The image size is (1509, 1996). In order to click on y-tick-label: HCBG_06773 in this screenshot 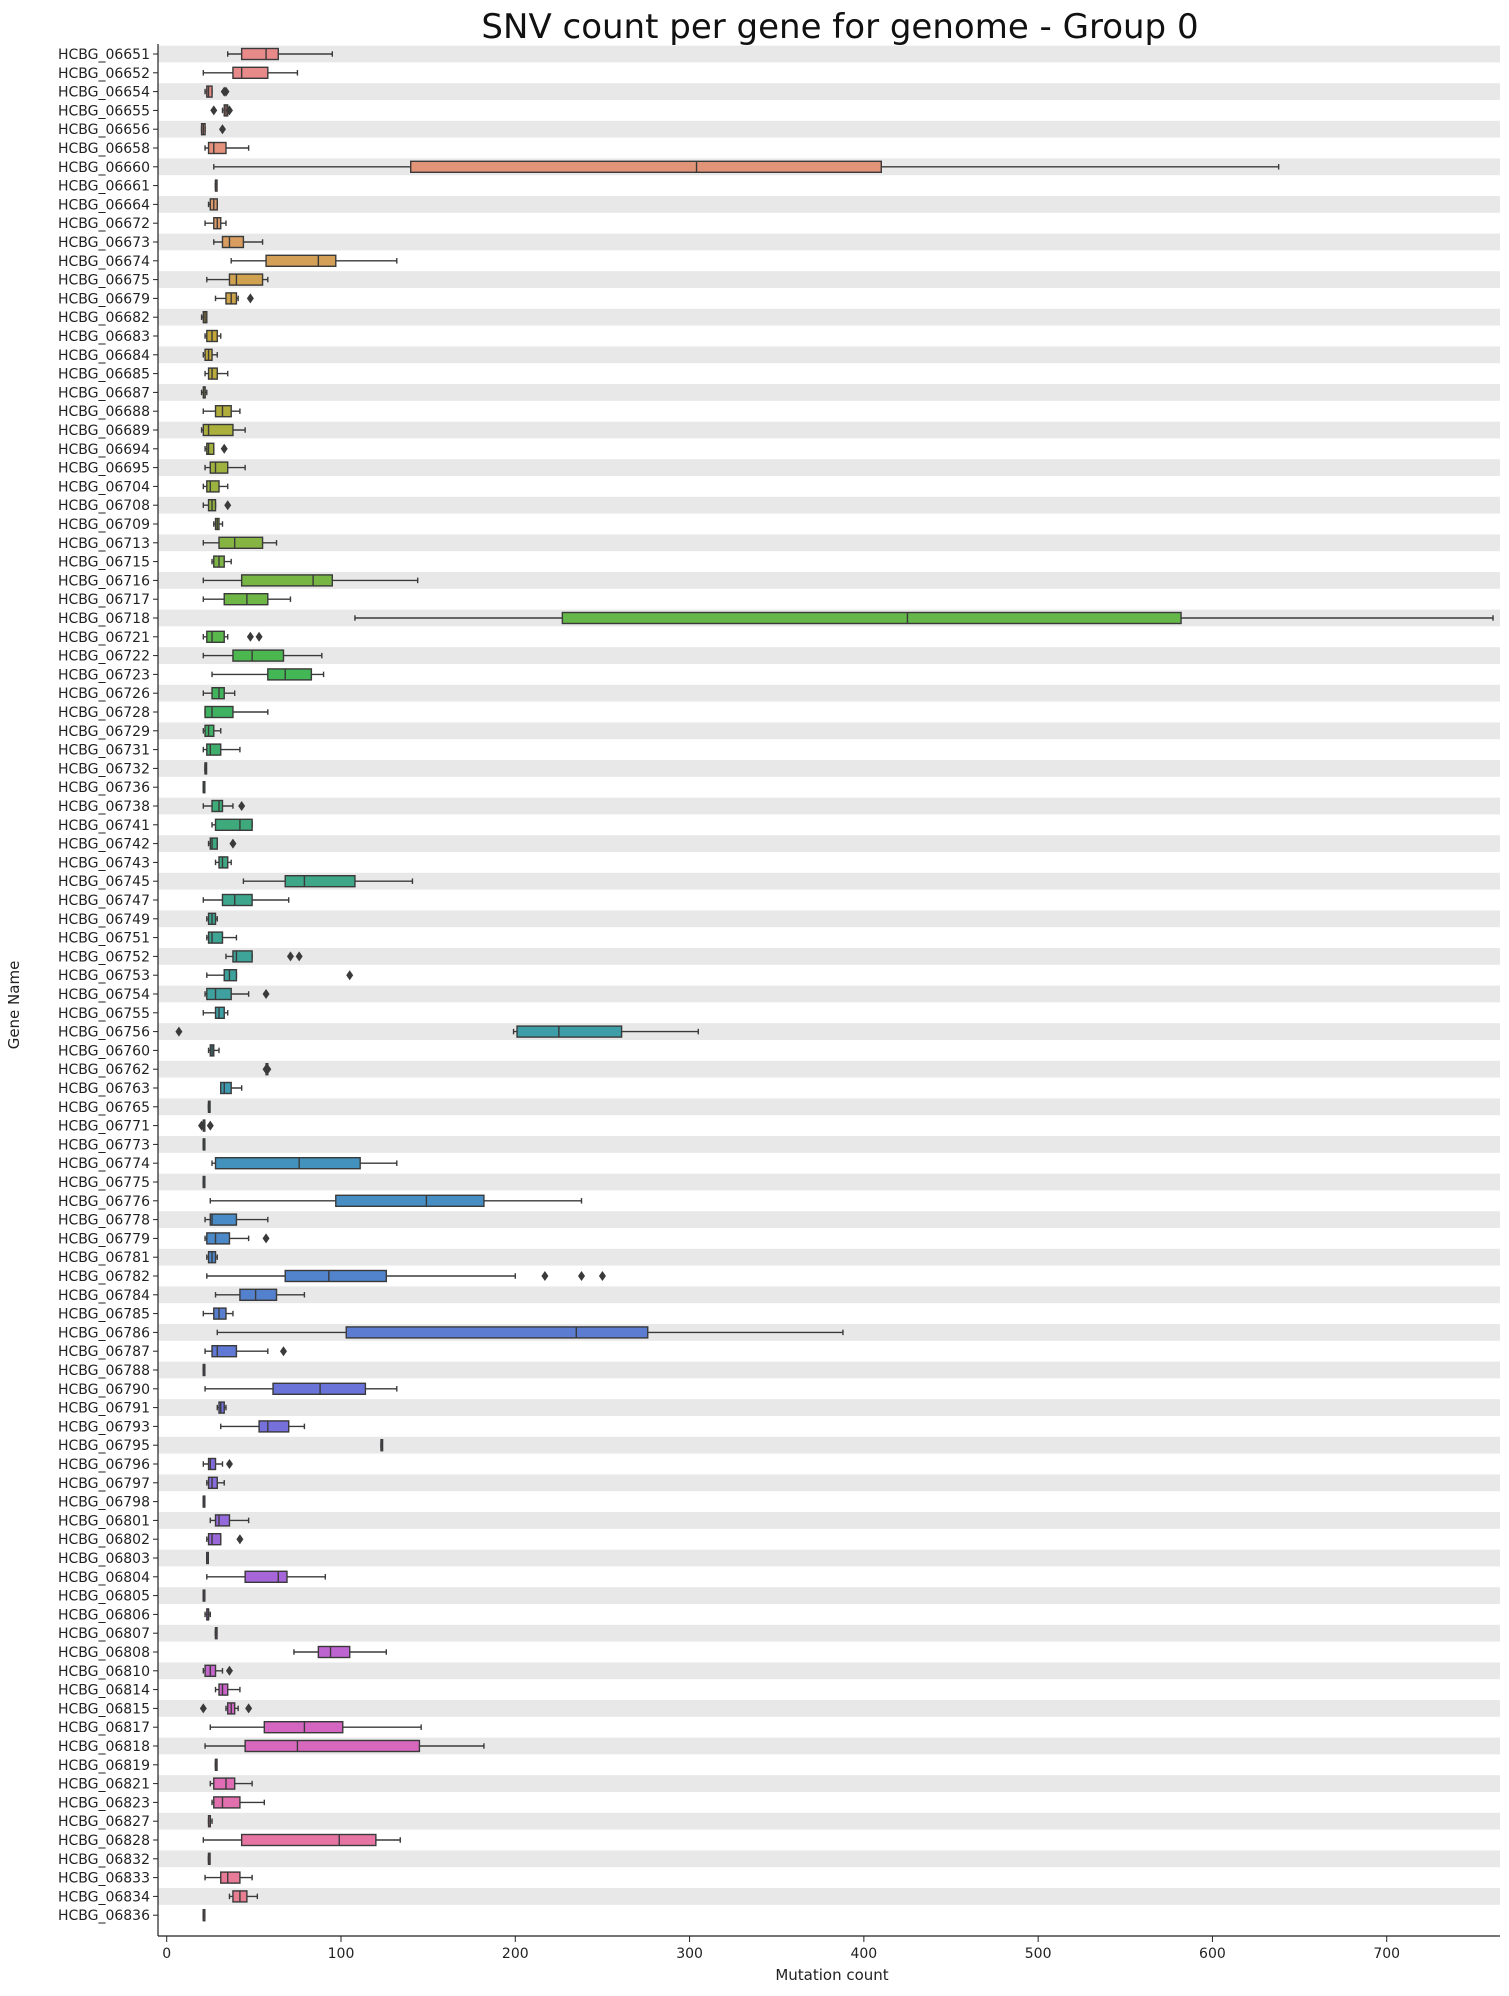, I will do `click(104, 1145)`.